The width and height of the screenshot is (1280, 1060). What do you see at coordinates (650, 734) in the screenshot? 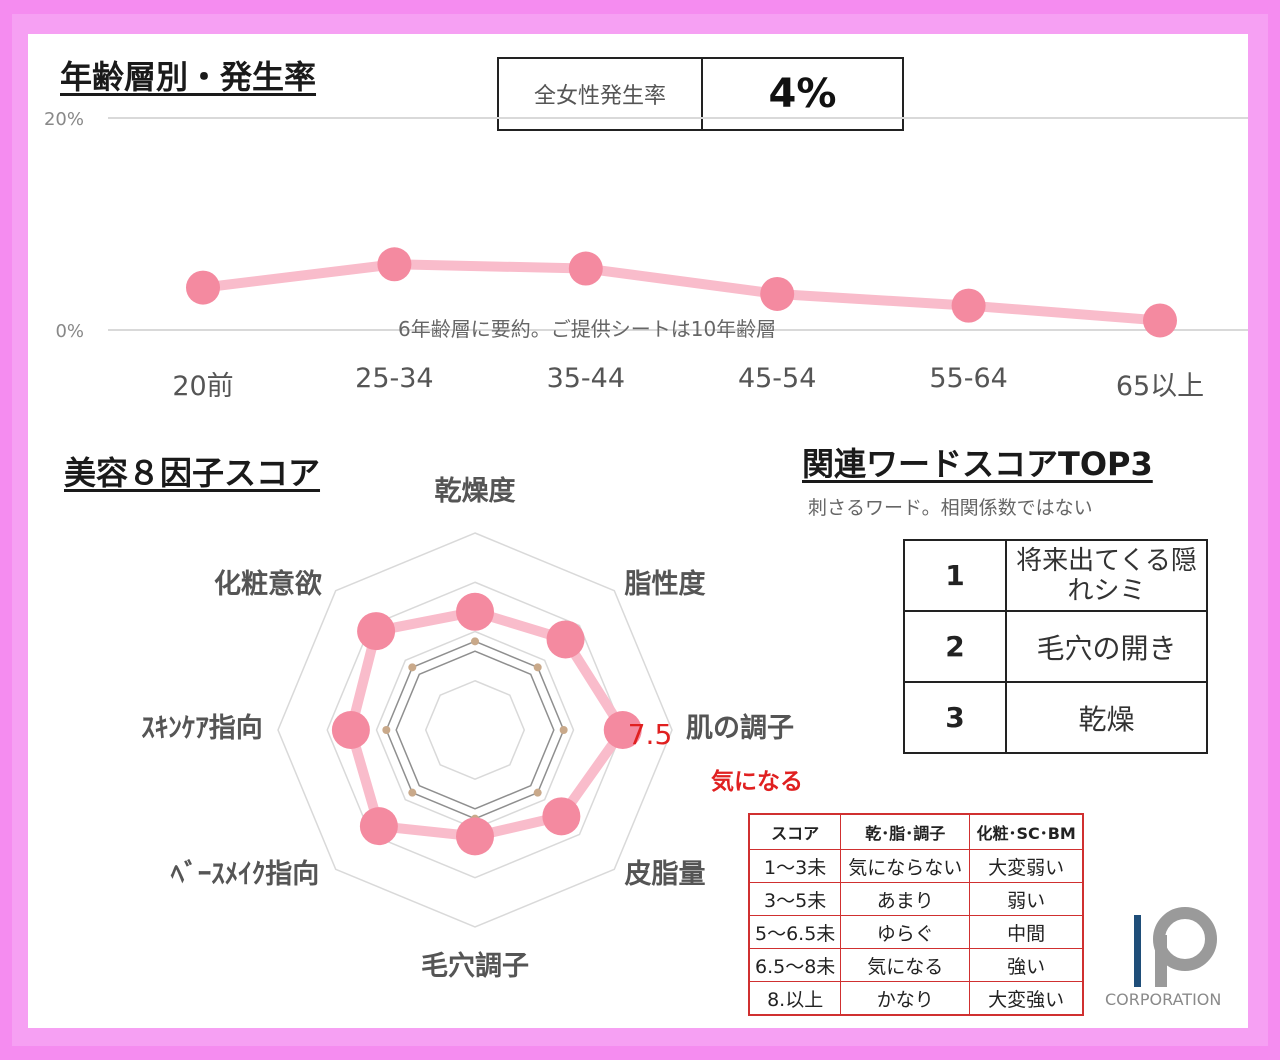
I see `highlight-value: 7.5` at bounding box center [650, 734].